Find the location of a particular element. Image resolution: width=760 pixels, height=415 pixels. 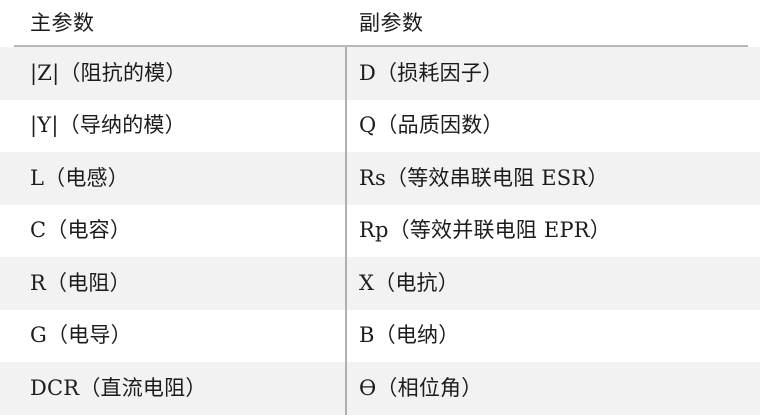

table-row: C（电容） Rp（等效并联电阻 EPR） is located at coordinates (380, 230).